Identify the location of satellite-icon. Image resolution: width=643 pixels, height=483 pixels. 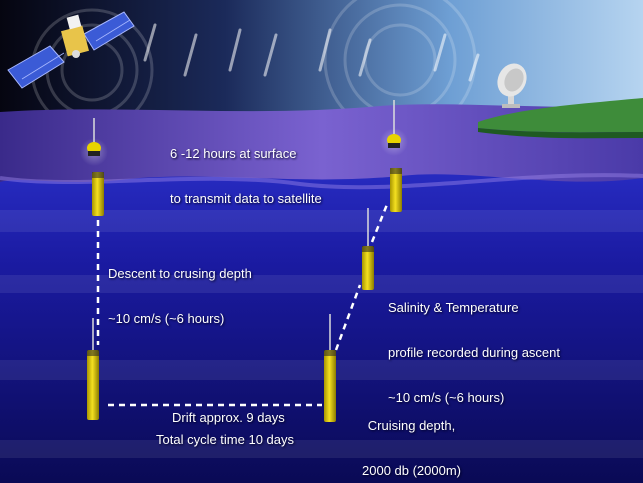
(71, 50).